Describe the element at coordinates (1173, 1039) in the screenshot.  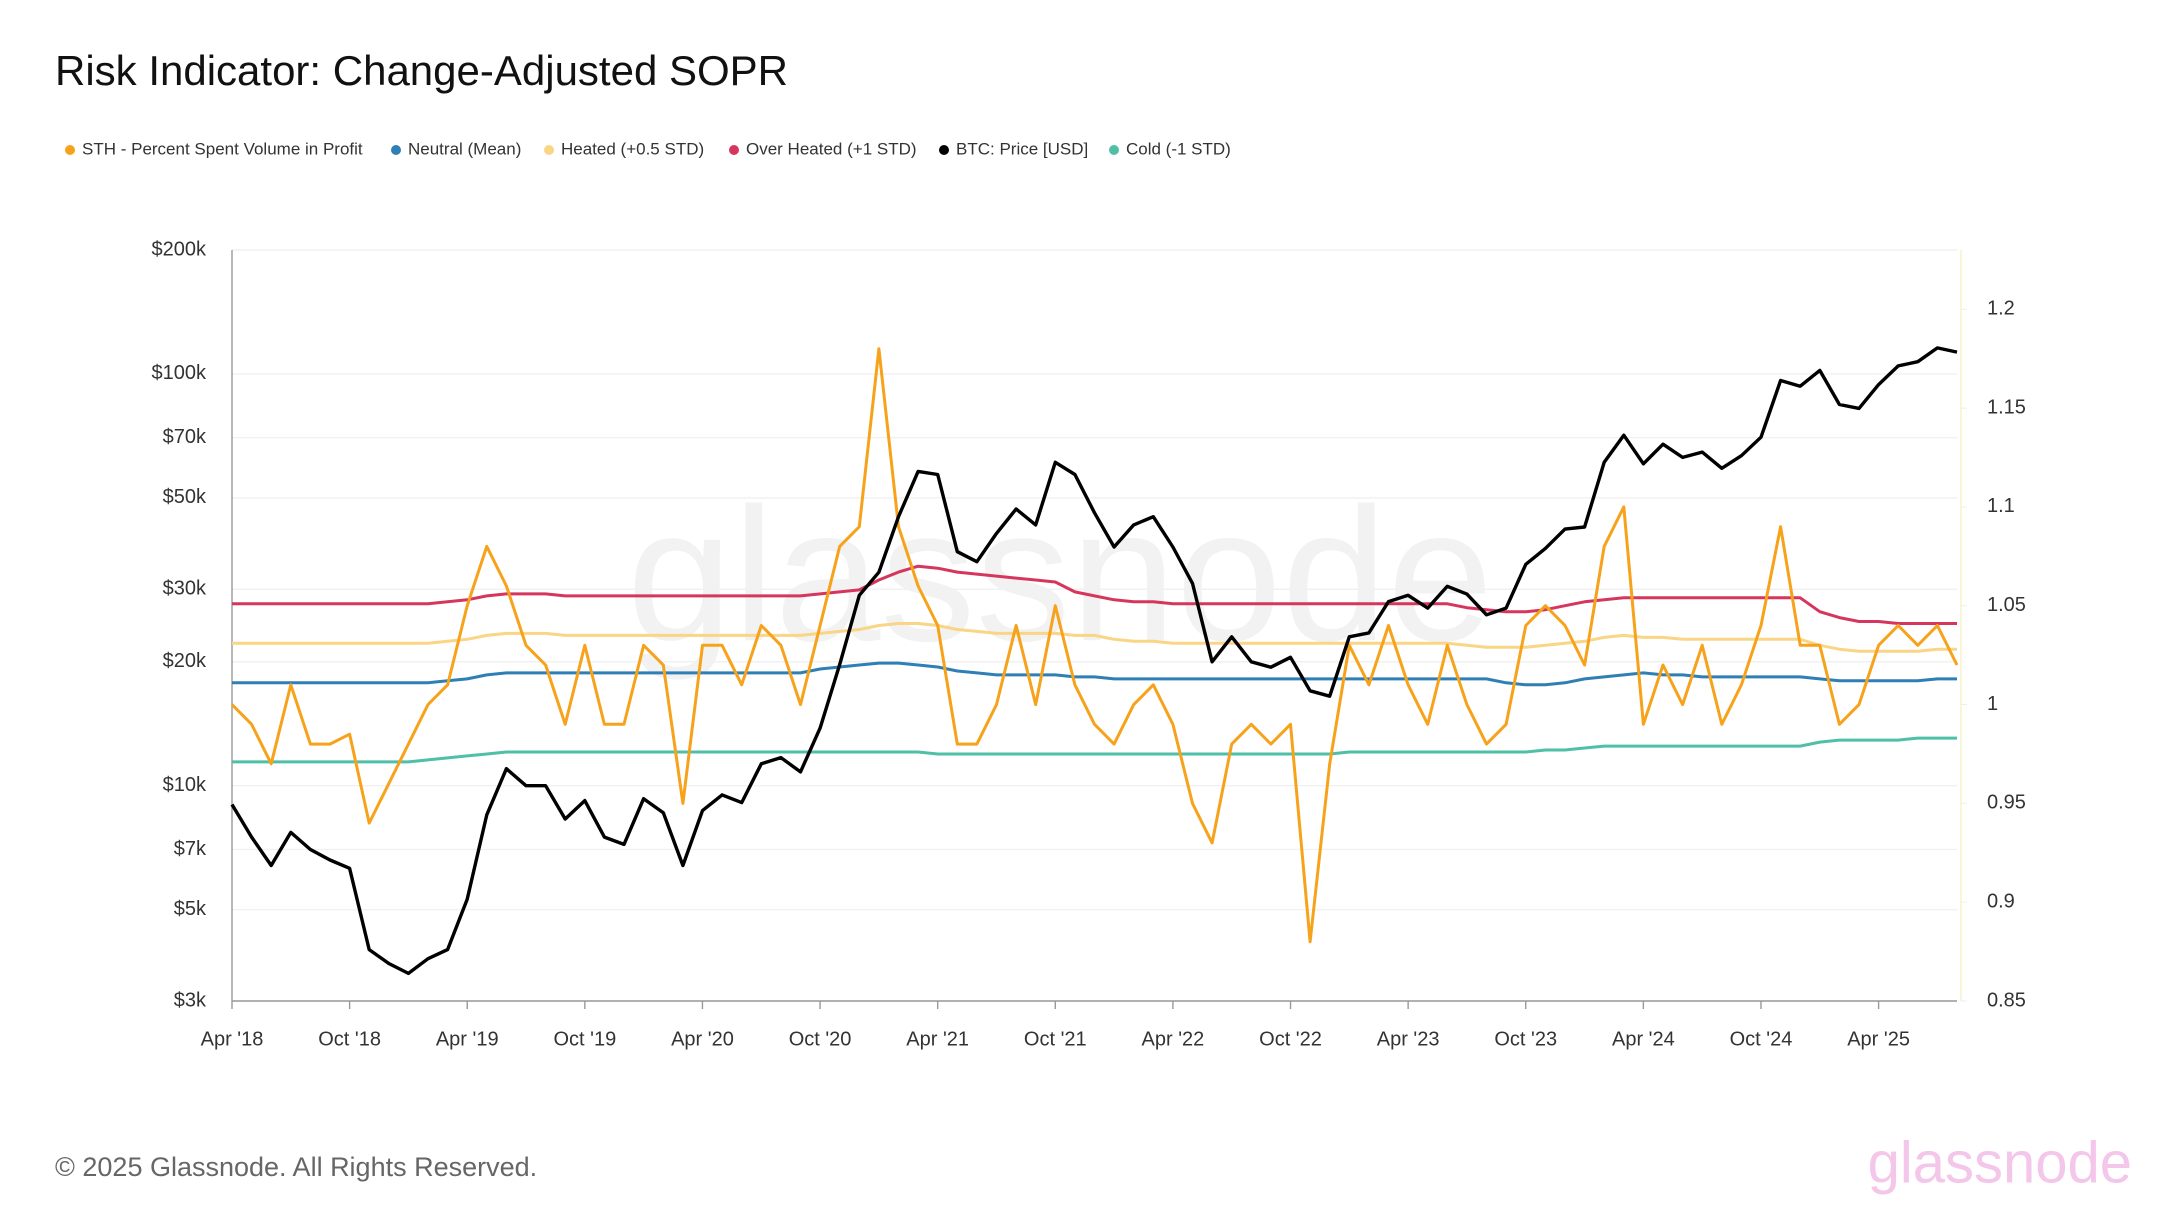
I see `x-tick-label: Apr '22` at that location.